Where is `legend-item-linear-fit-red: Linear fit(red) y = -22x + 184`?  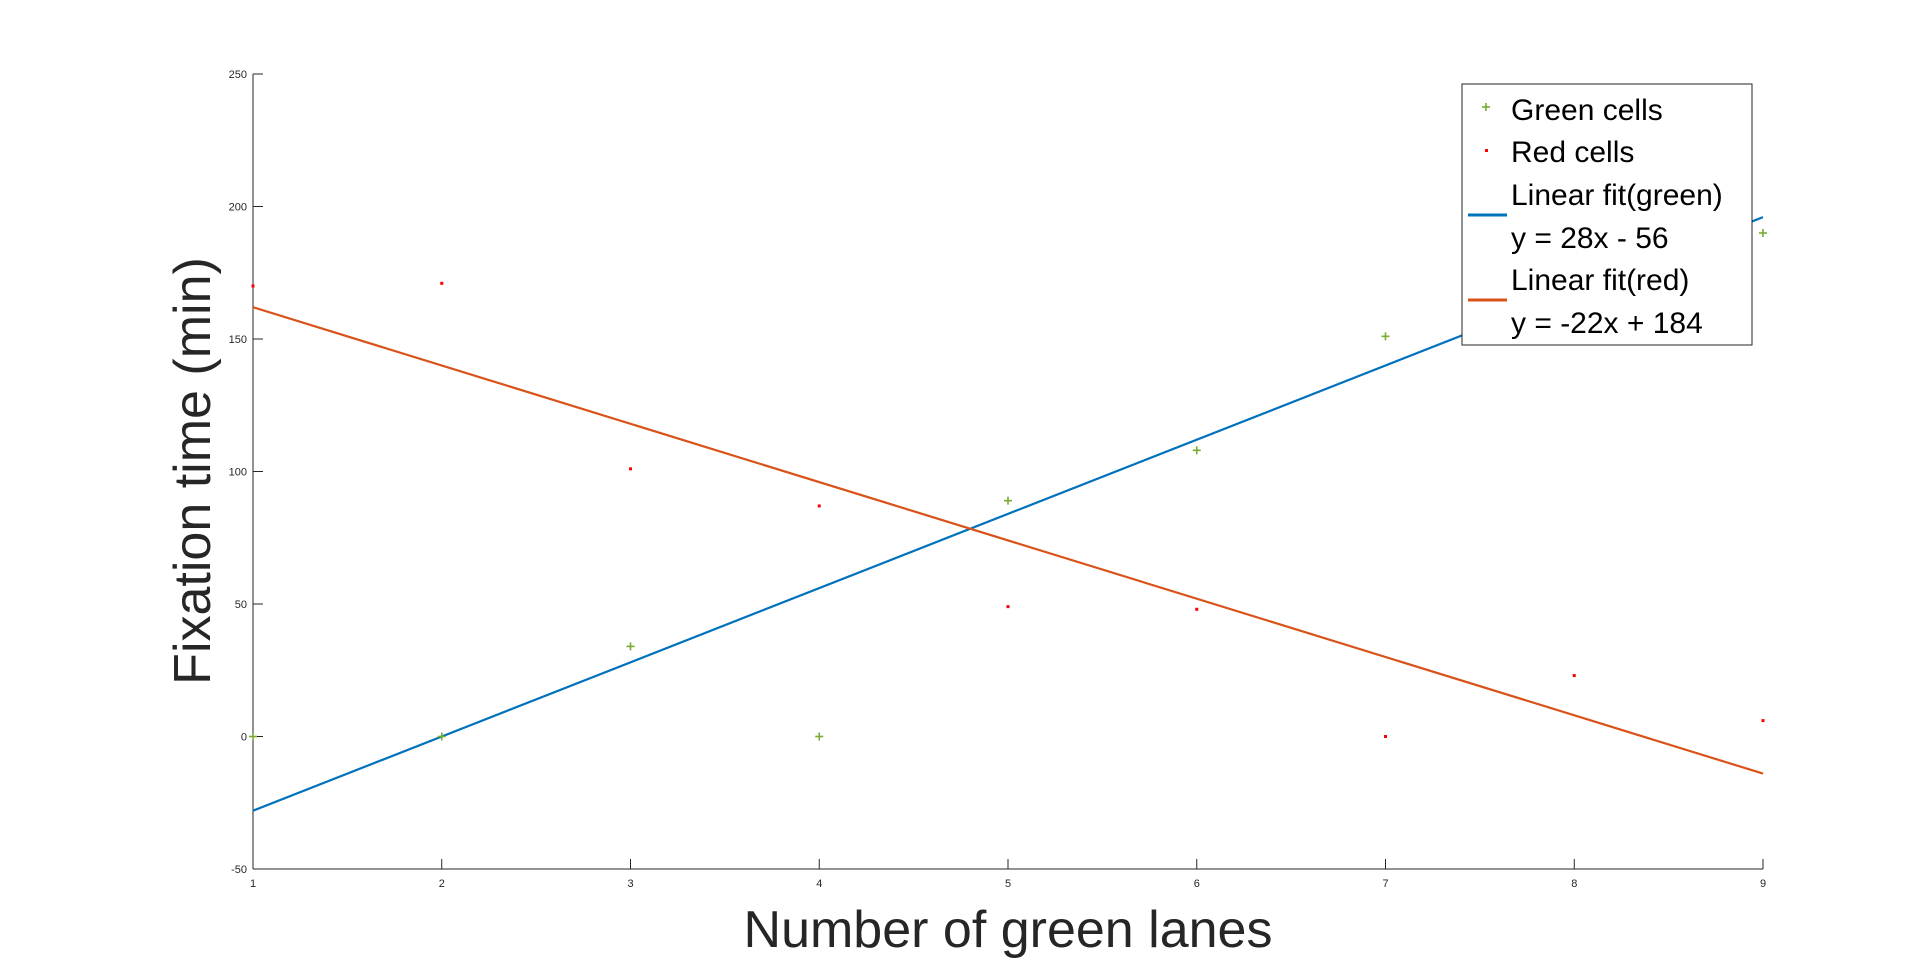 legend-item-linear-fit-red: Linear fit(red) y = -22x + 184 is located at coordinates (1585, 302).